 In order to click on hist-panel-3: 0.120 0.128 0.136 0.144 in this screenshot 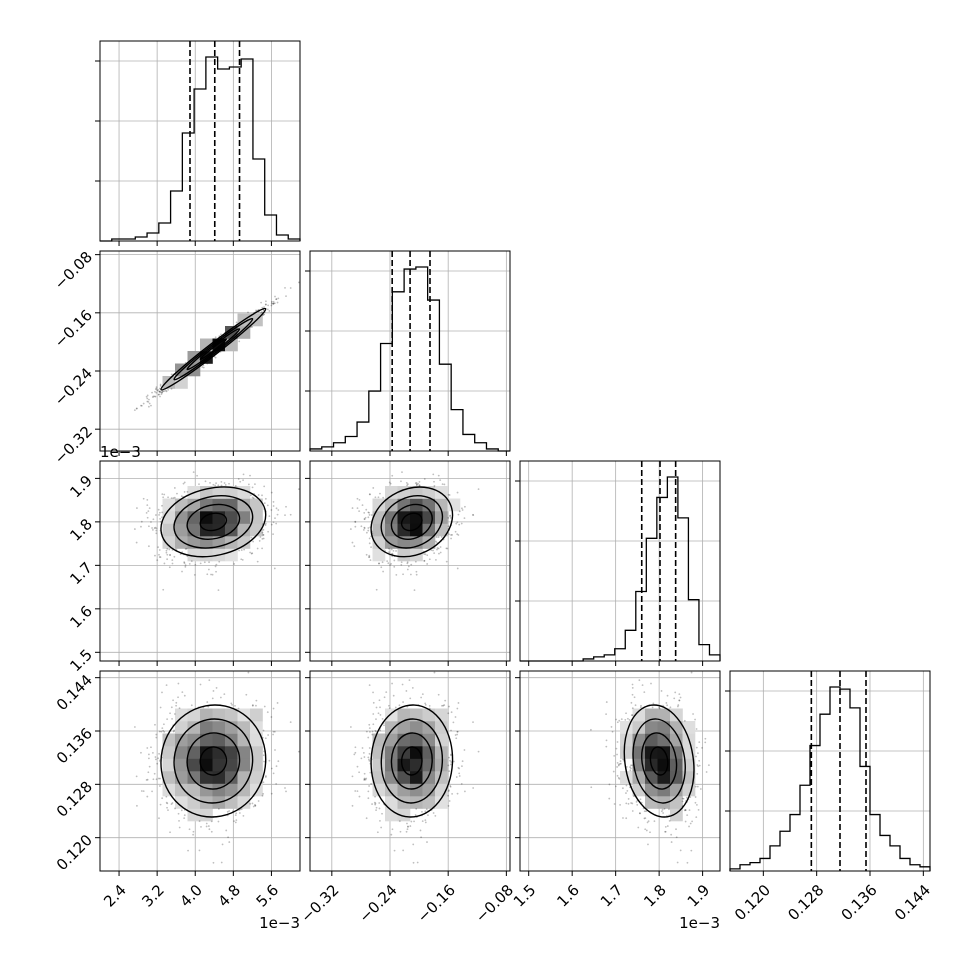, I will do `click(829, 797)`.